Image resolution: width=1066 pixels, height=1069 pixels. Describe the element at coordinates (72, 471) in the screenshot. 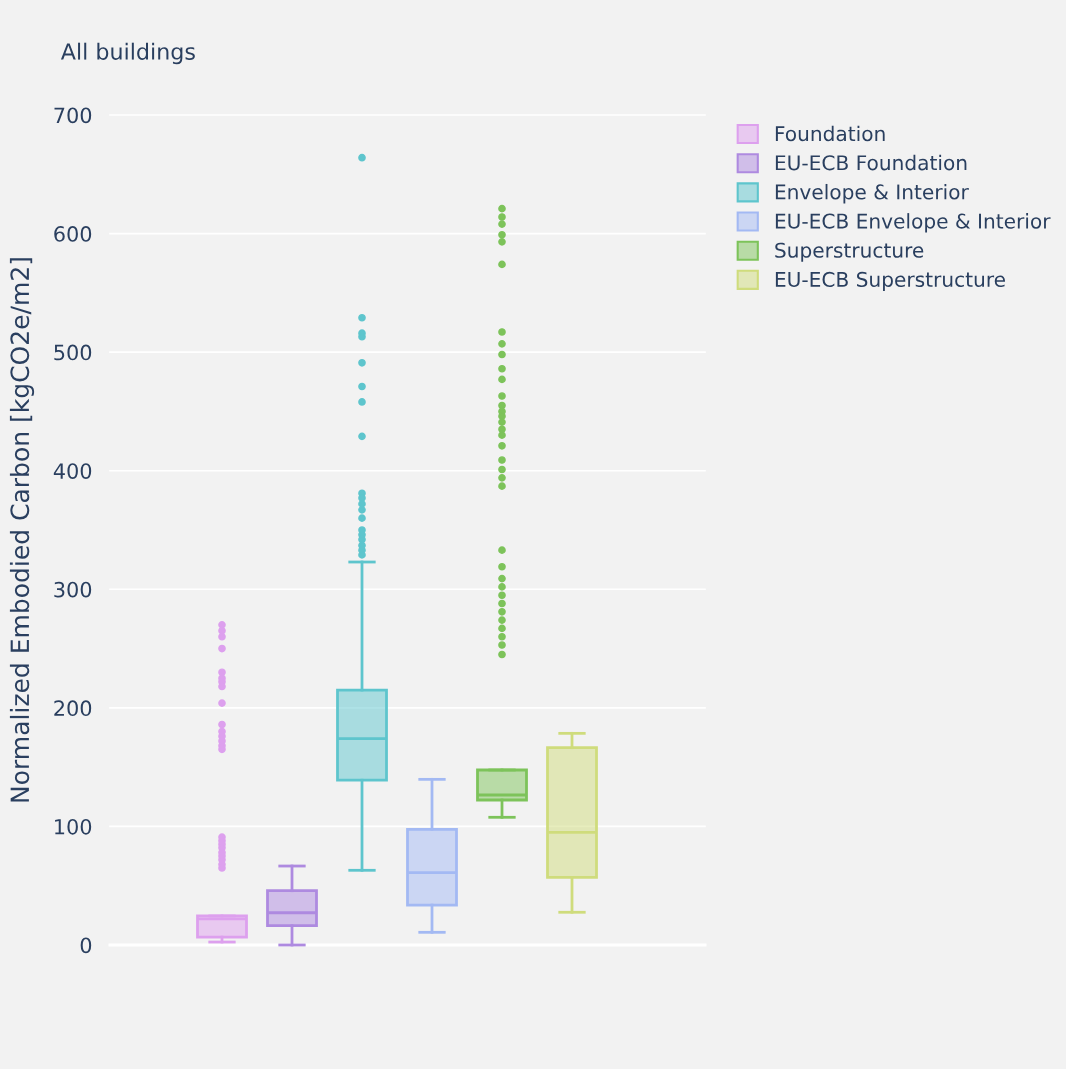

I see `y-tick-label: 400` at that location.